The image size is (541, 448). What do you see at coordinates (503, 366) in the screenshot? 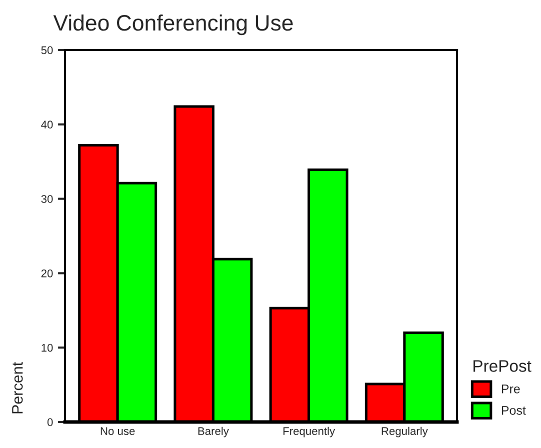
I see `legend-title: PrePost` at bounding box center [503, 366].